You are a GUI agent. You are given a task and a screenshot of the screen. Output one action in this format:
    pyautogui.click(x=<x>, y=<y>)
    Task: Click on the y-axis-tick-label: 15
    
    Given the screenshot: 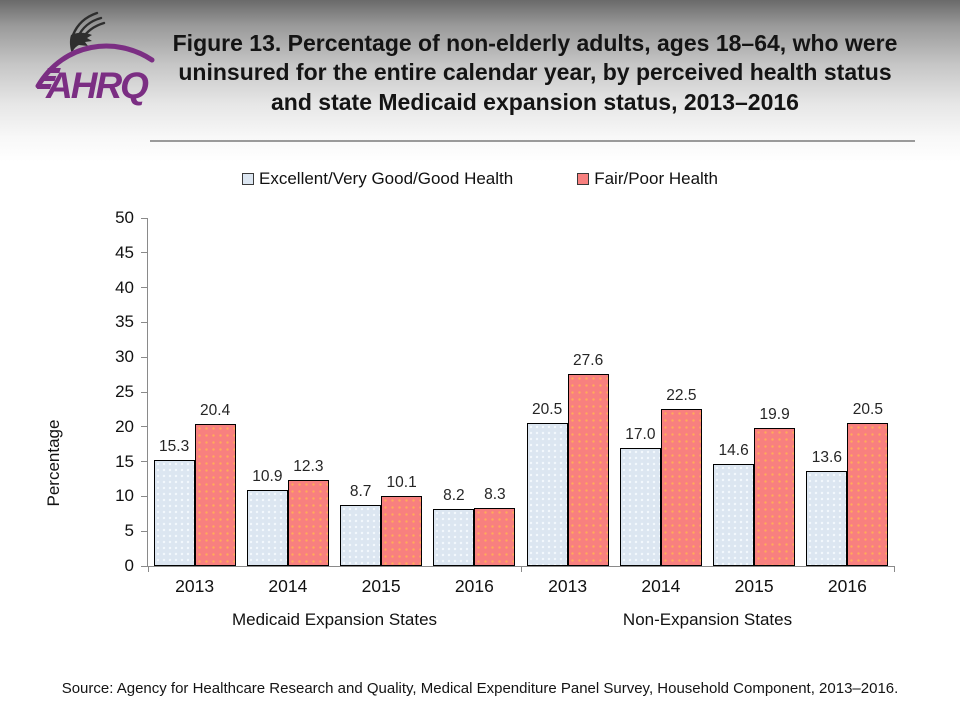 What is the action you would take?
    pyautogui.click(x=124, y=461)
    